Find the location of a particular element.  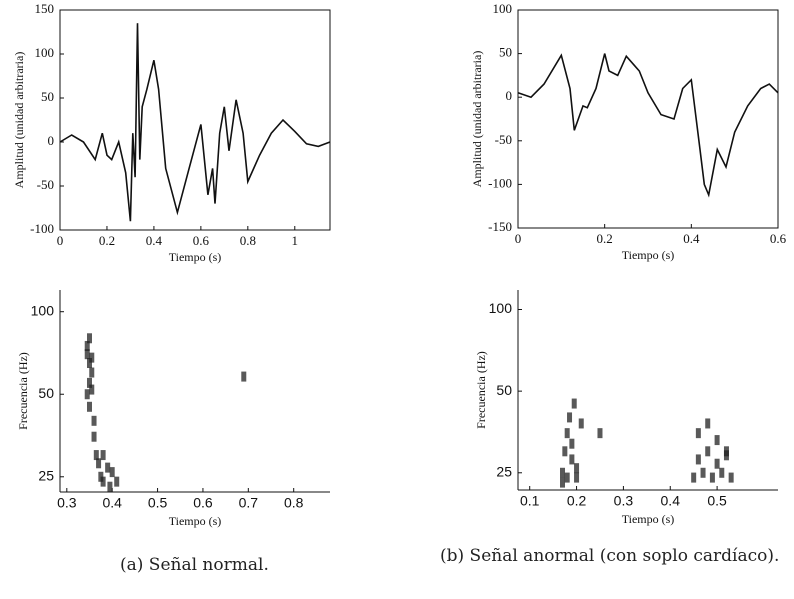

x-tick-label: 1 is located at coordinates (295, 240).